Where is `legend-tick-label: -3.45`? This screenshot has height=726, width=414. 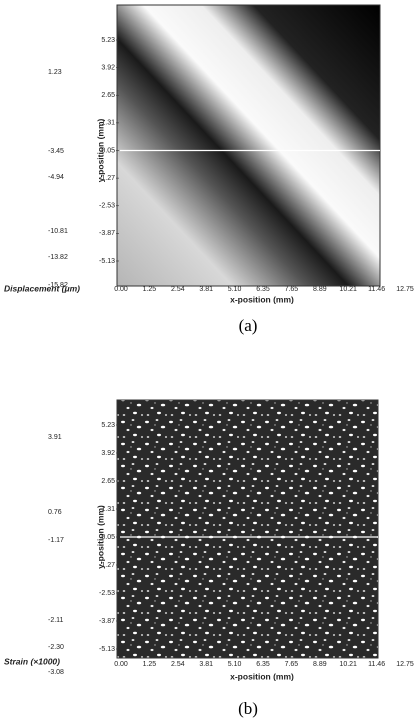 legend-tick-label: -3.45 is located at coordinates (56, 151).